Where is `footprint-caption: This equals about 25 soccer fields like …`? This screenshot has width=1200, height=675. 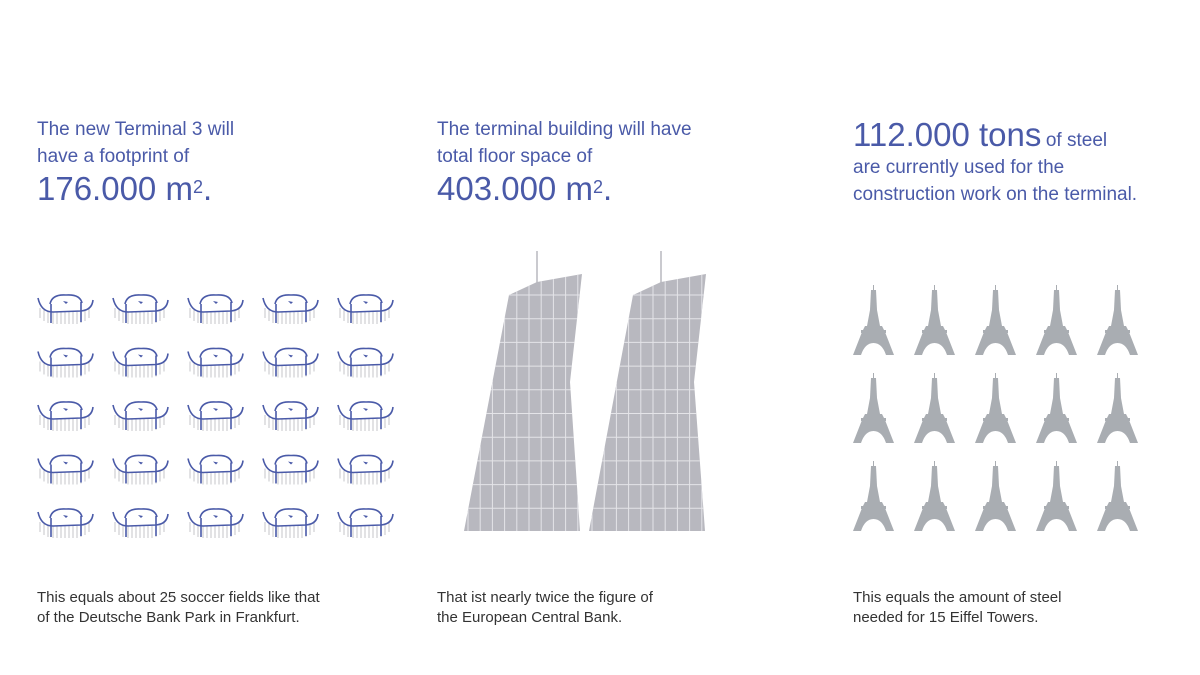 footprint-caption: This equals about 25 soccer fields like … is located at coordinates (178, 607).